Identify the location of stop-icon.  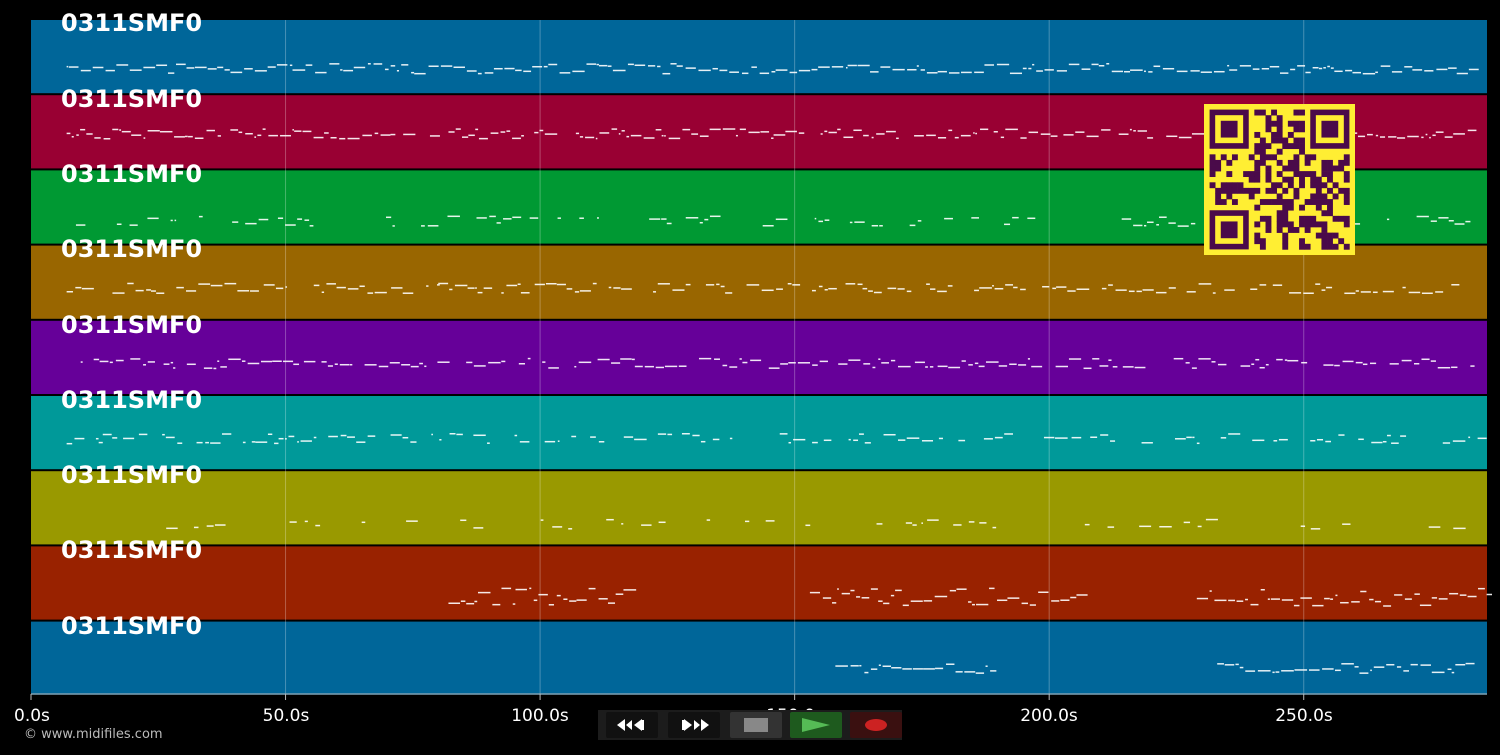
(756, 725).